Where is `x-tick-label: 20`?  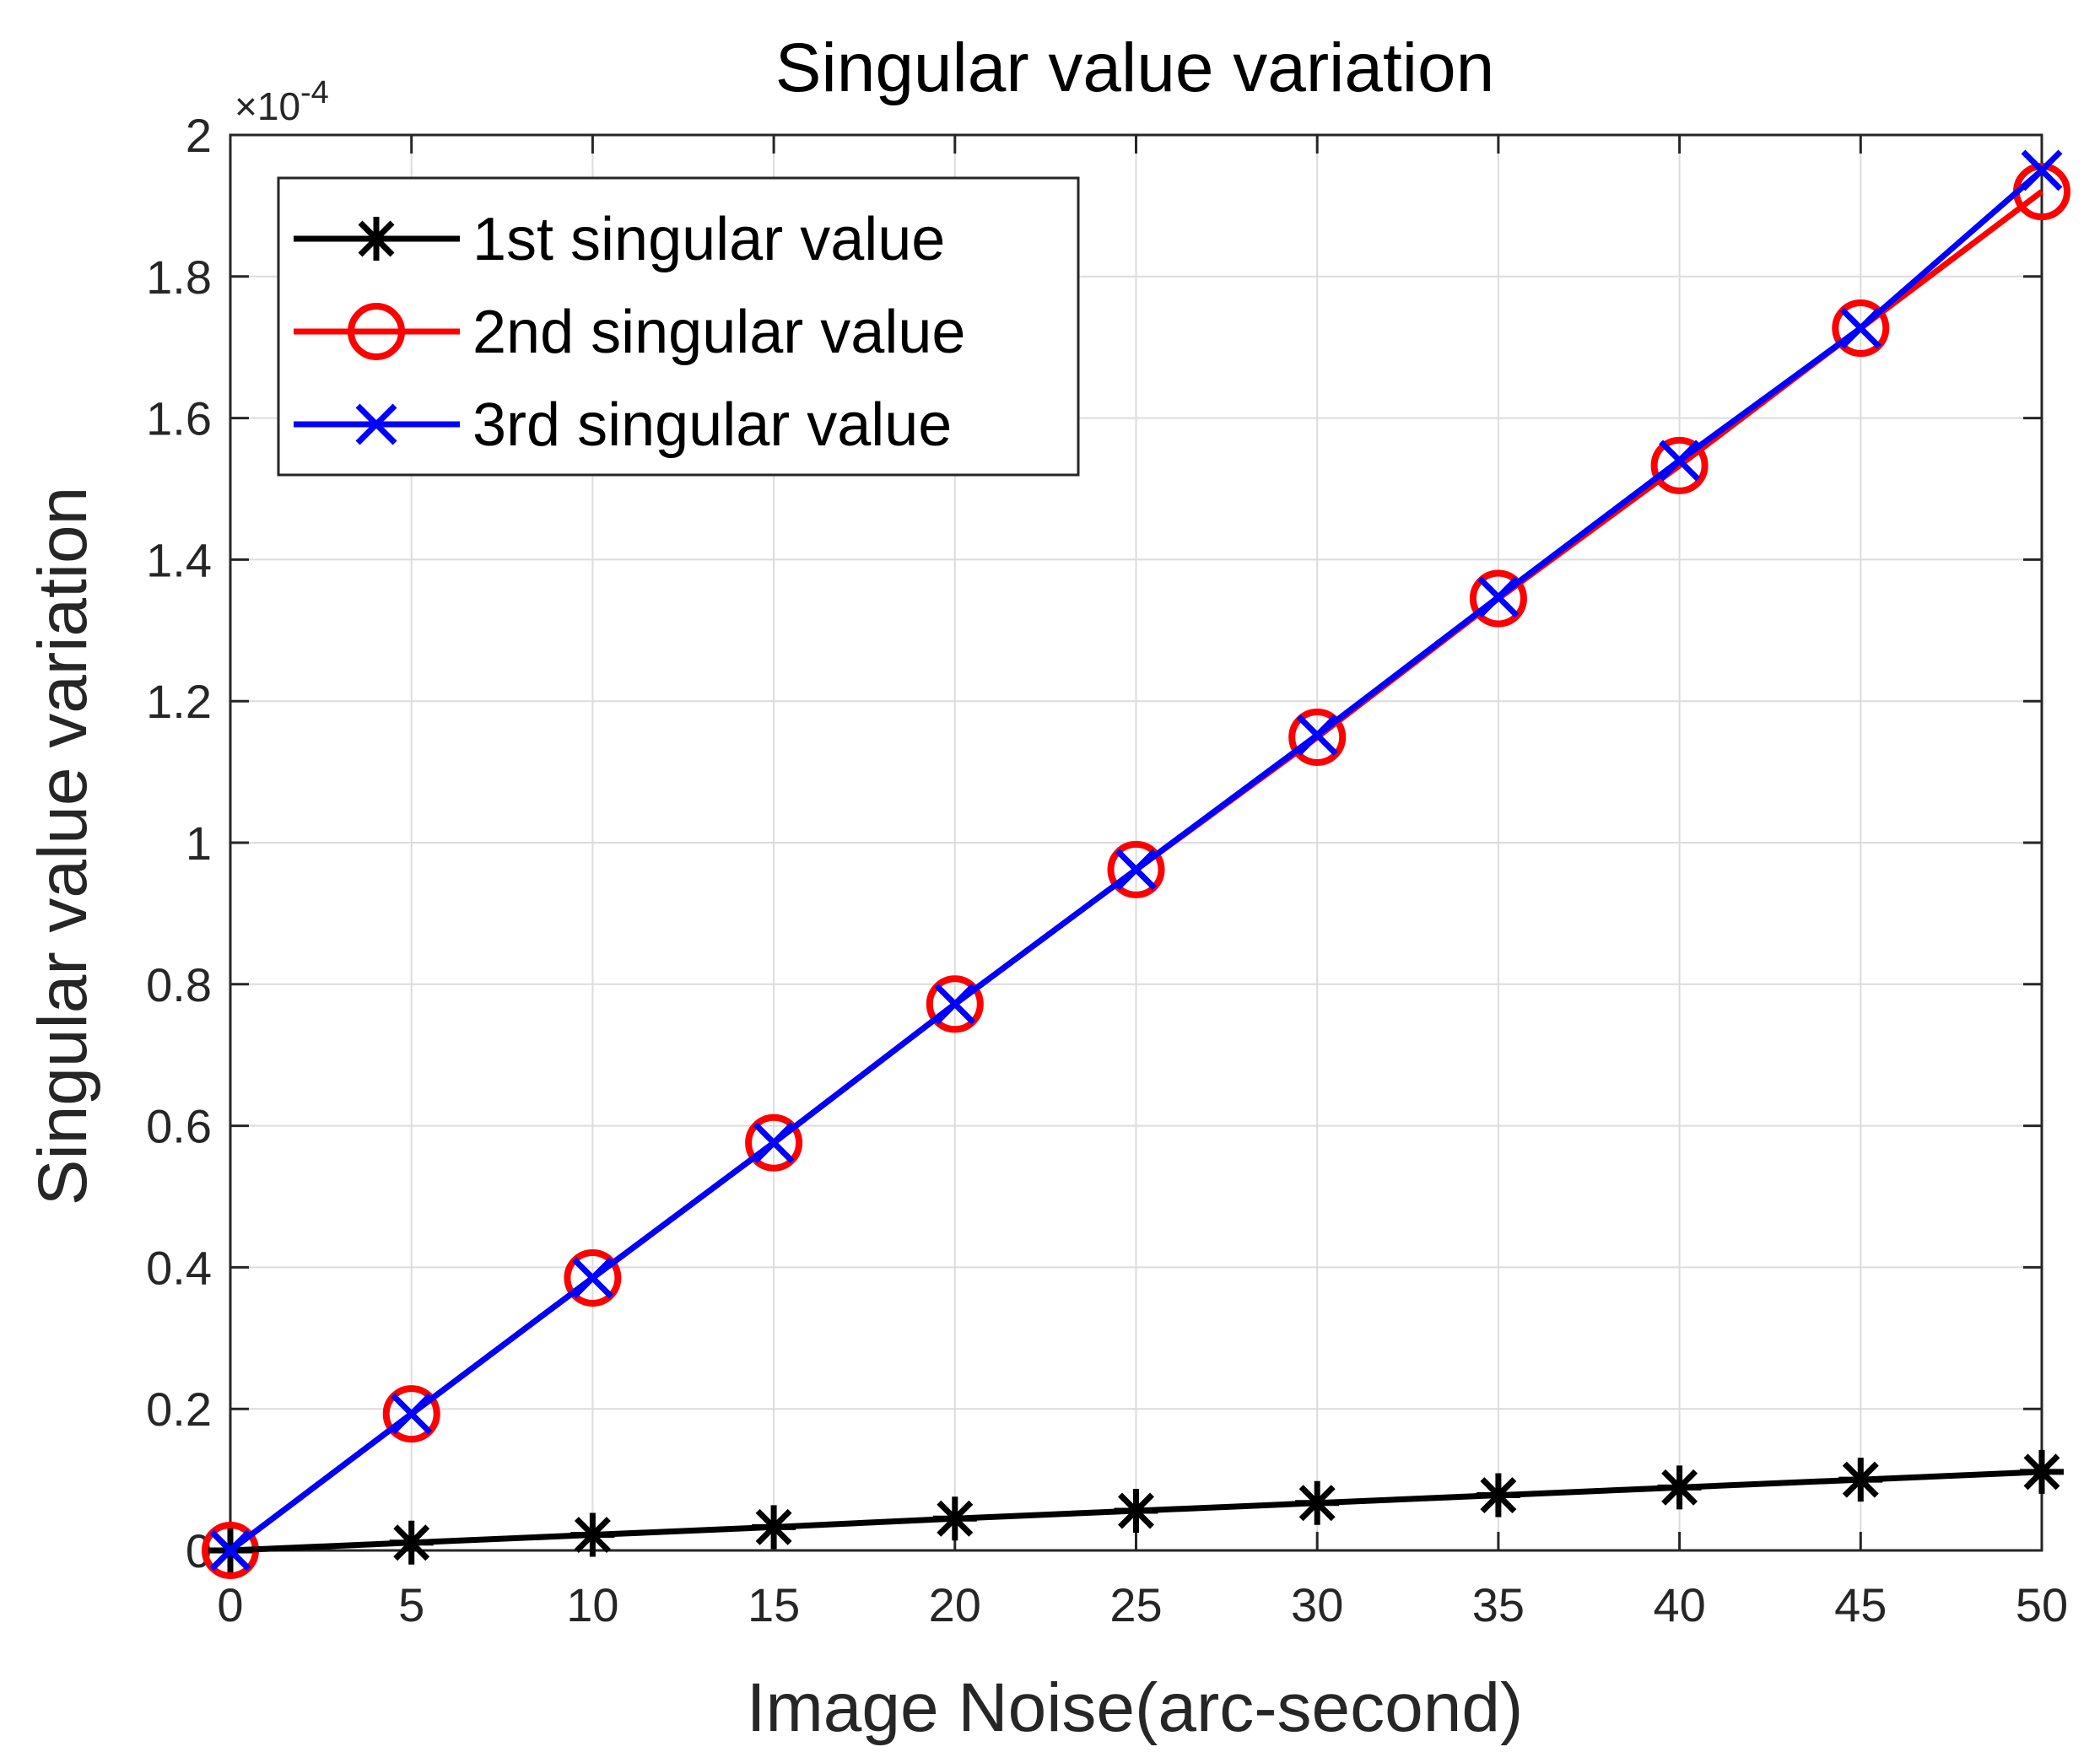 x-tick-label: 20 is located at coordinates (955, 1604).